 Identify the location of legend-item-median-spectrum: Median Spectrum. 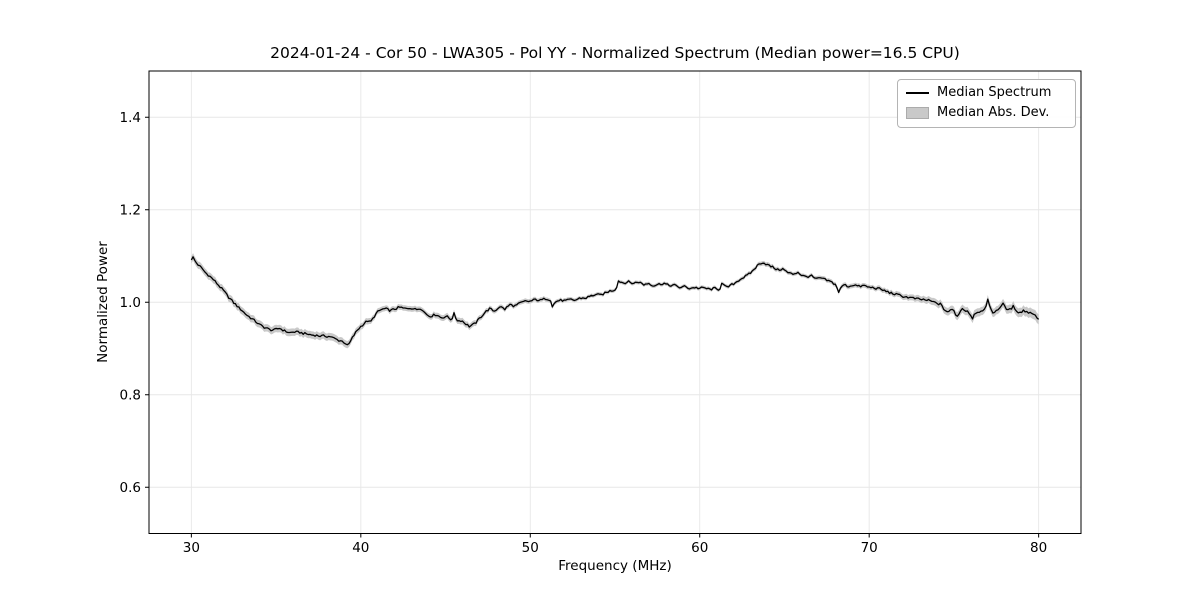
(986, 93).